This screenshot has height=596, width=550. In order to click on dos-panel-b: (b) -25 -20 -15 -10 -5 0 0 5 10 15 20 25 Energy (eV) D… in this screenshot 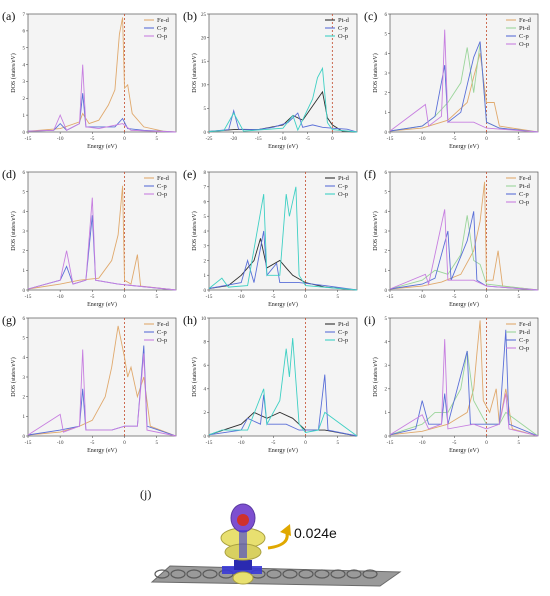, I will do `click(270, 79)`.